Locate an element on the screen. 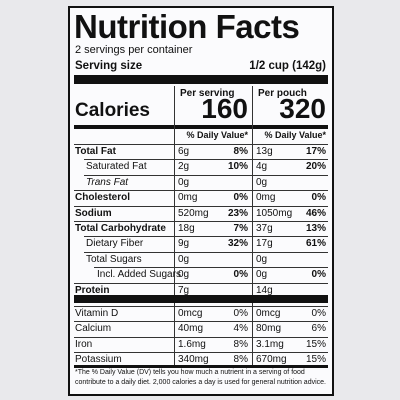  nutrient-name: Sodium is located at coordinates (93, 213).